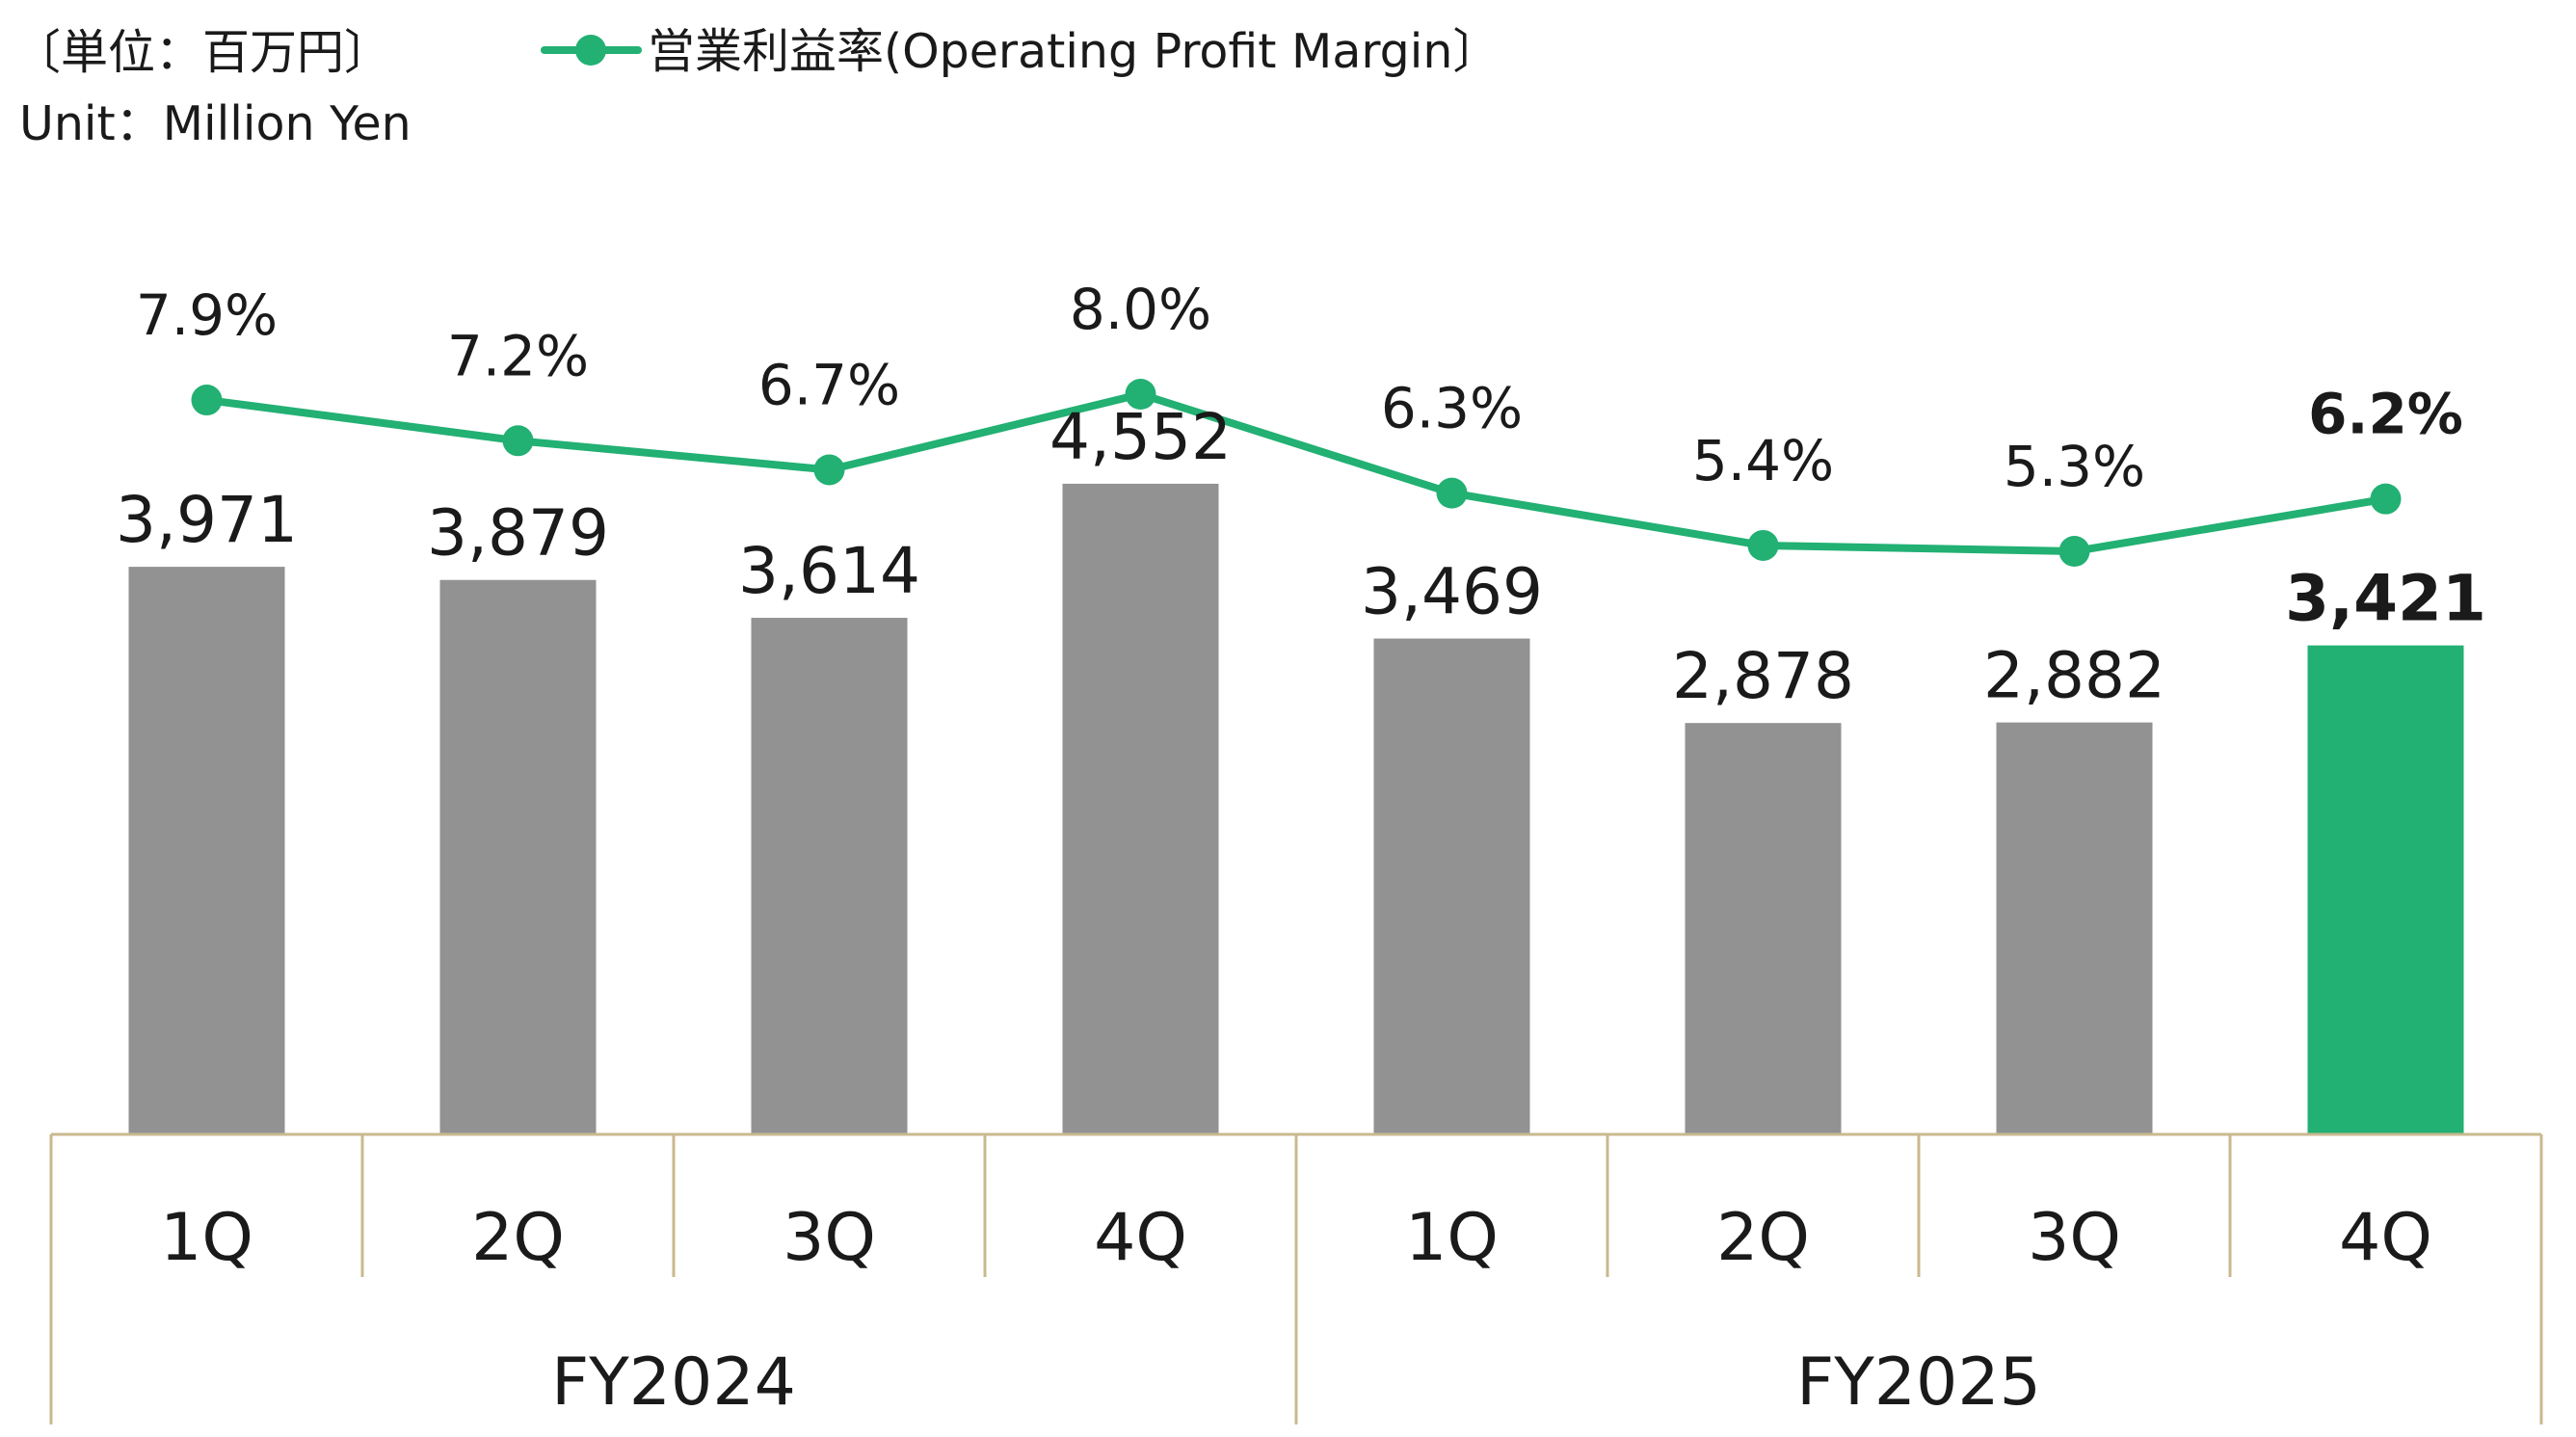  I want to click on category-label-3: 3Q, so click(829, 1238).